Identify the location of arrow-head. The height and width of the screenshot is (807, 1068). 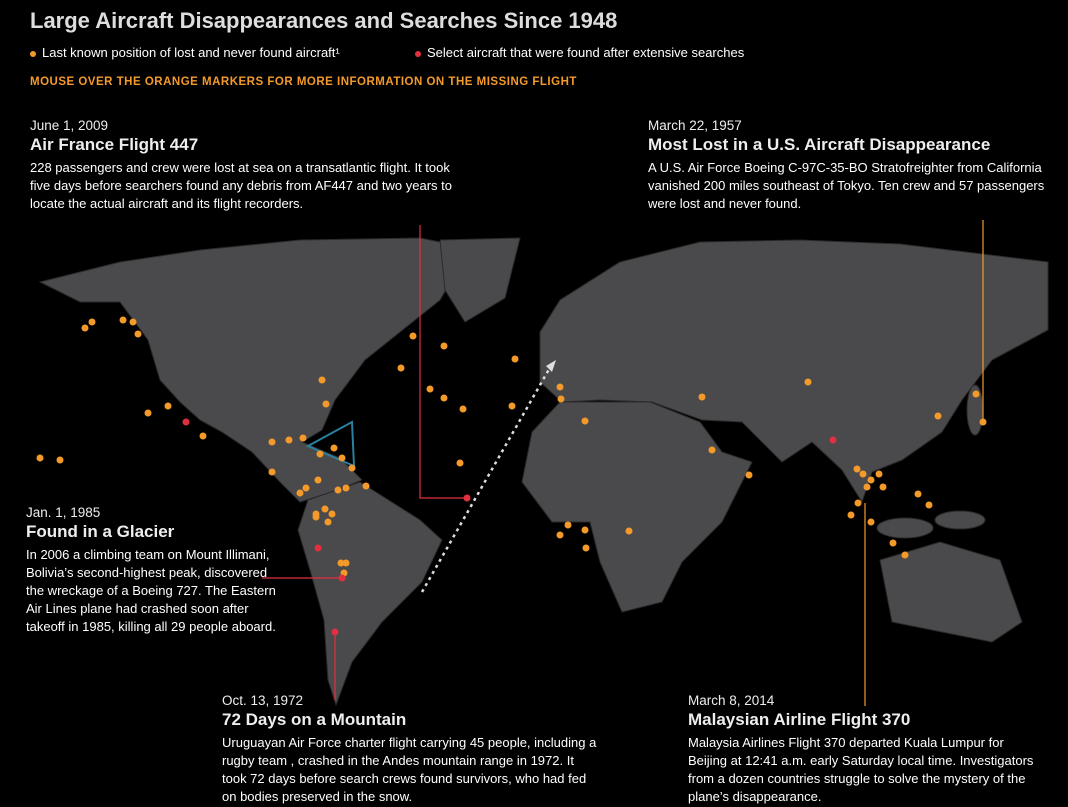
(551, 366).